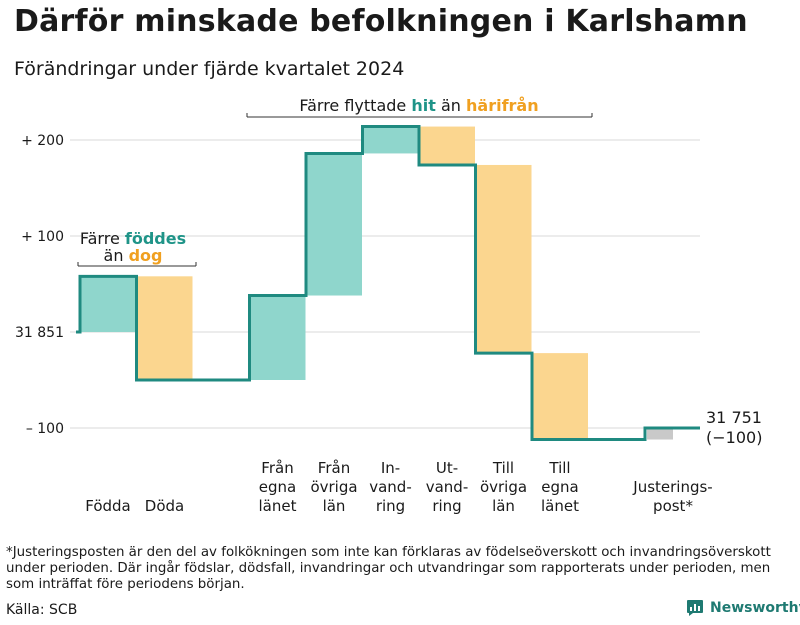 The image size is (800, 625). What do you see at coordinates (695, 608) in the screenshot?
I see `newsworthy-logo-icon` at bounding box center [695, 608].